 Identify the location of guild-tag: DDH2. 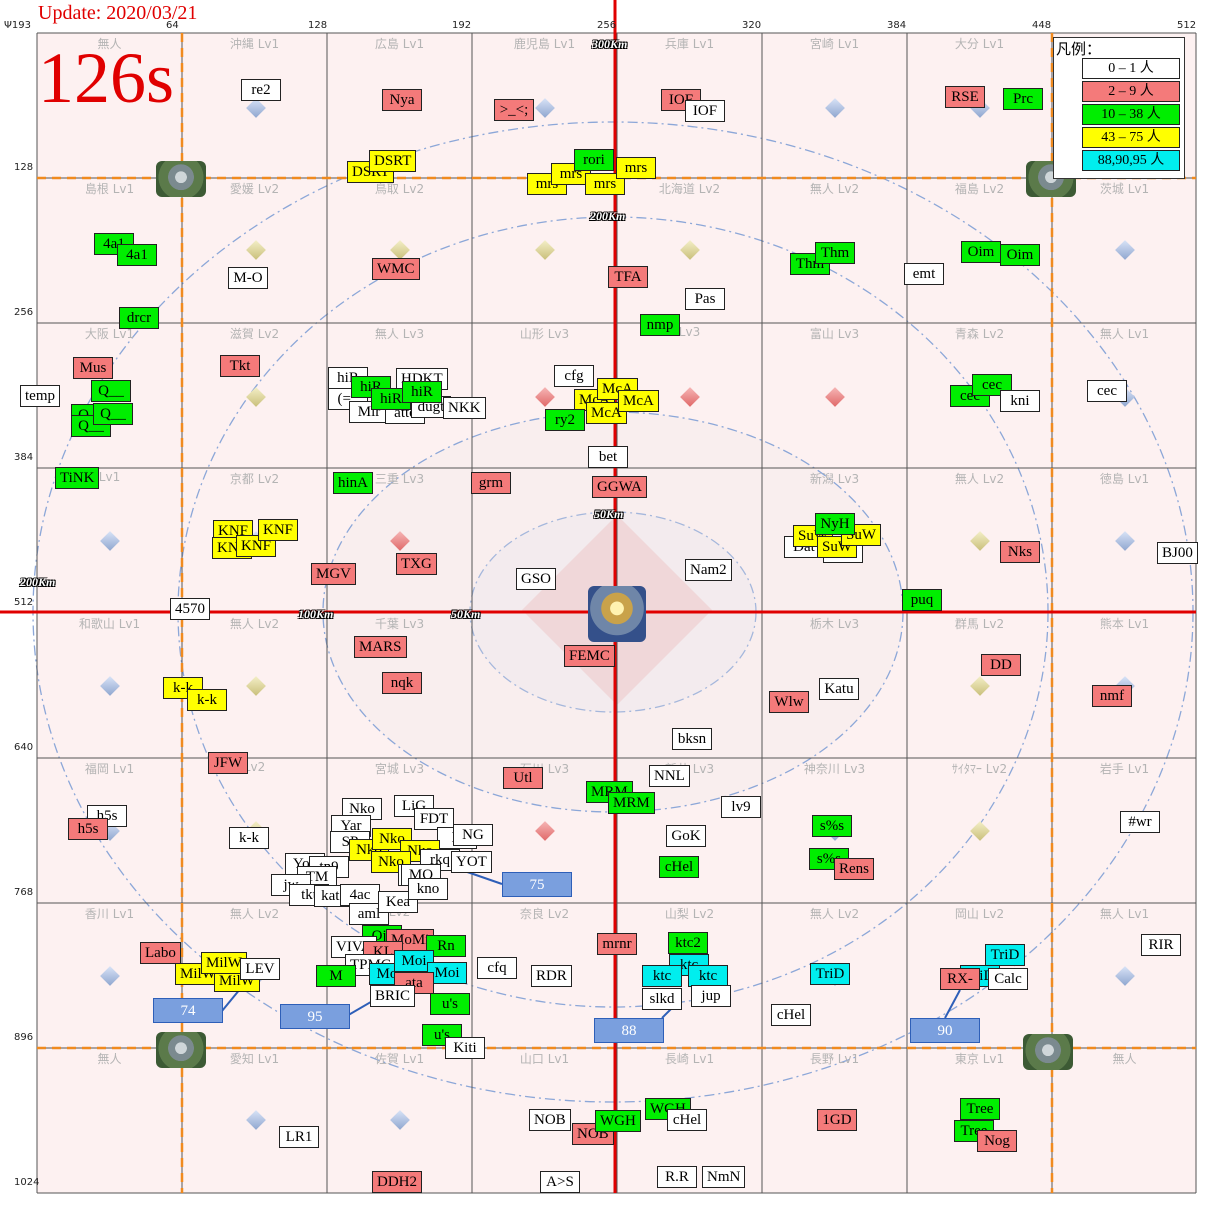
(397, 1182).